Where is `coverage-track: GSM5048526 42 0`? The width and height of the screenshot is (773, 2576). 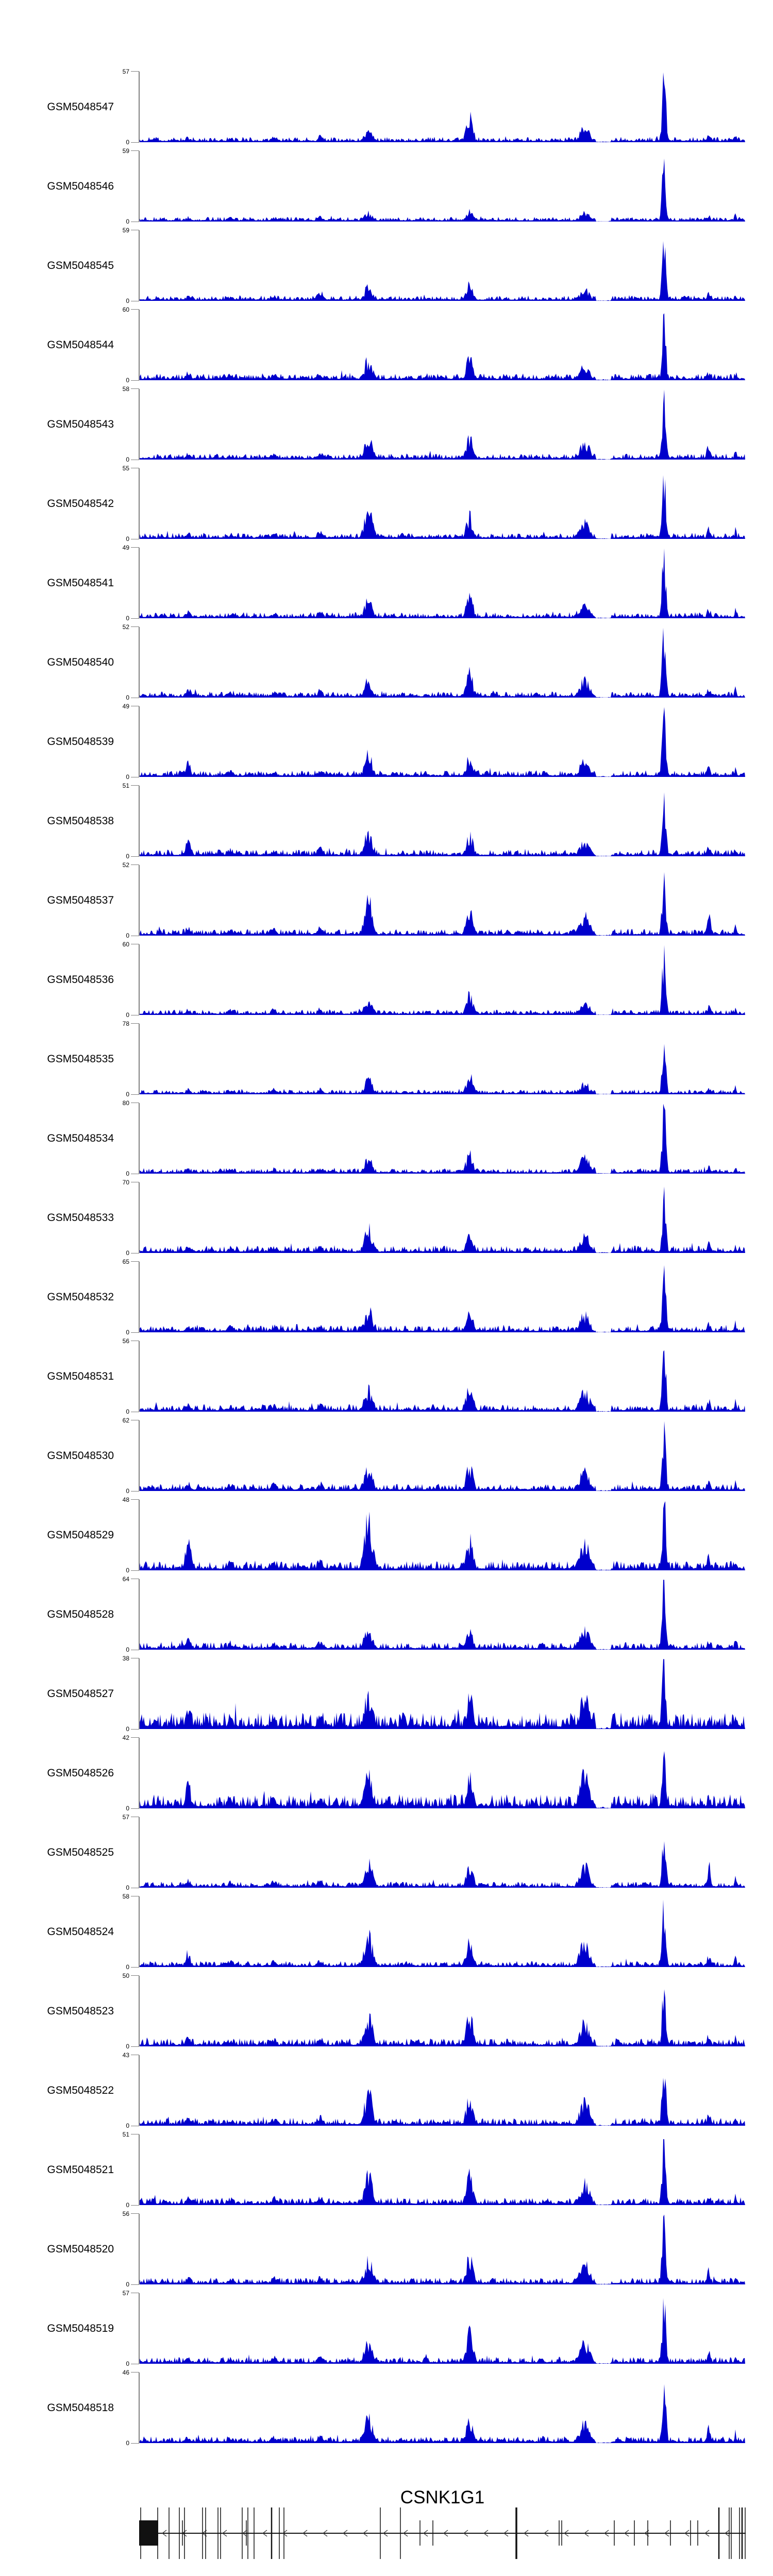 coverage-track: GSM5048526 42 0 is located at coordinates (386, 1773).